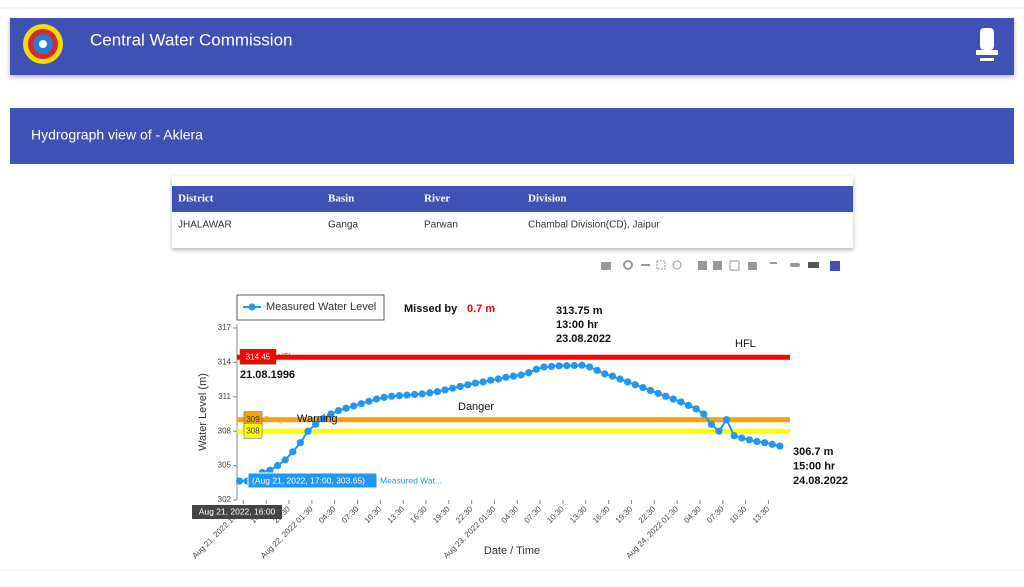 This screenshot has height=587, width=1024. Describe the element at coordinates (734, 265) in the screenshot. I see `autoscale` at that location.